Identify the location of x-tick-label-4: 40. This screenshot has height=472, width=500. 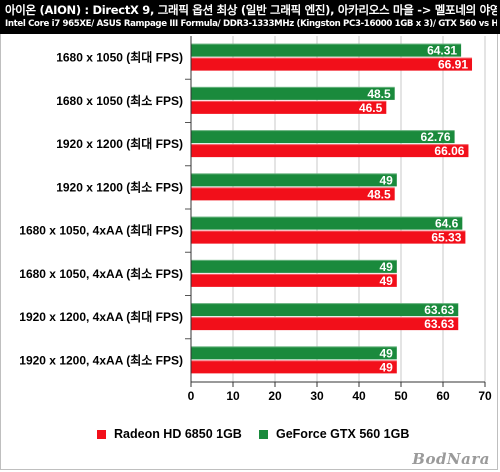
(359, 396).